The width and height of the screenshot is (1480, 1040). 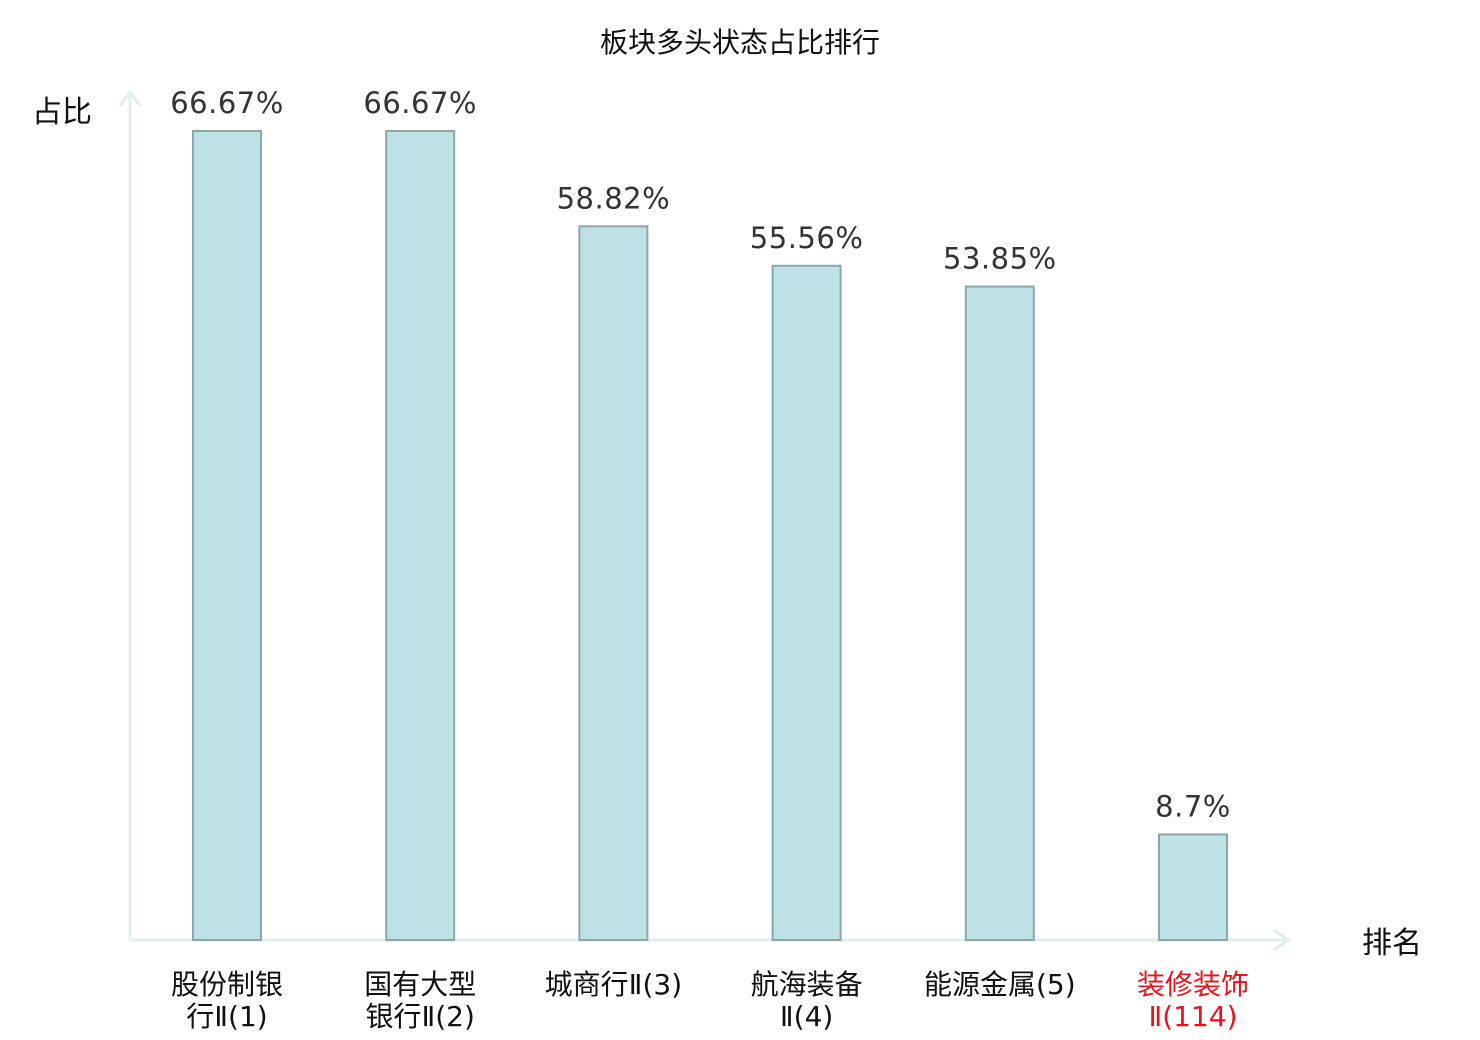 What do you see at coordinates (613, 984) in the screenshot?
I see `category-label-3-line1: 城商行Ⅱ(3)` at bounding box center [613, 984].